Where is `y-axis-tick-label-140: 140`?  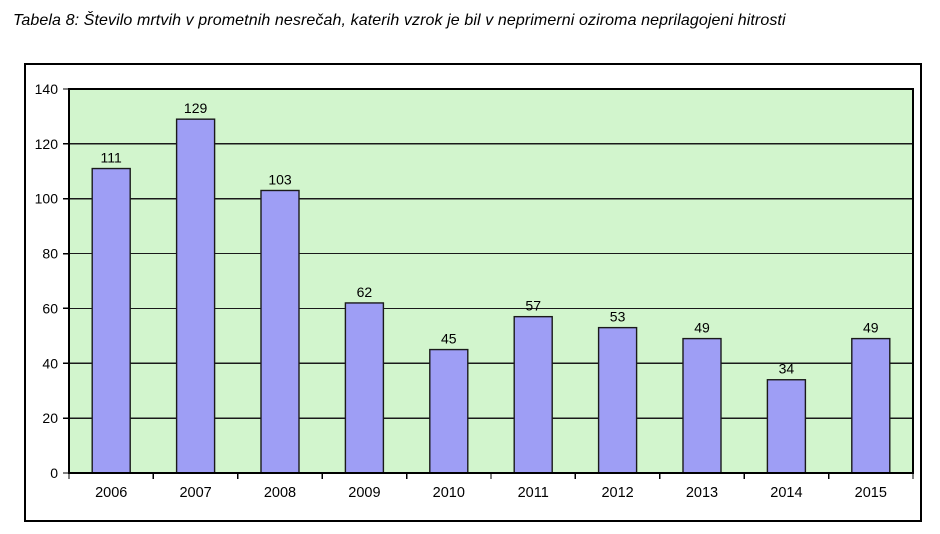
y-axis-tick-label-140: 140 is located at coordinates (47, 89).